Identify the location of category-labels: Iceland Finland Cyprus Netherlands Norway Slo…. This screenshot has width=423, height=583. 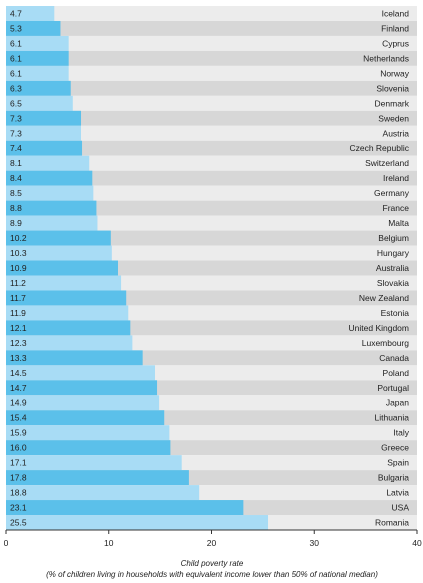
(379, 267).